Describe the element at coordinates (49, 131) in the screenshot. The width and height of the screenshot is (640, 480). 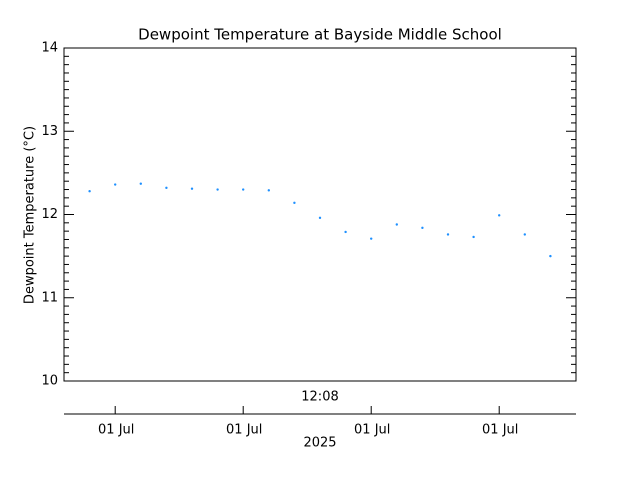
I see `y-tick-label: 13` at that location.